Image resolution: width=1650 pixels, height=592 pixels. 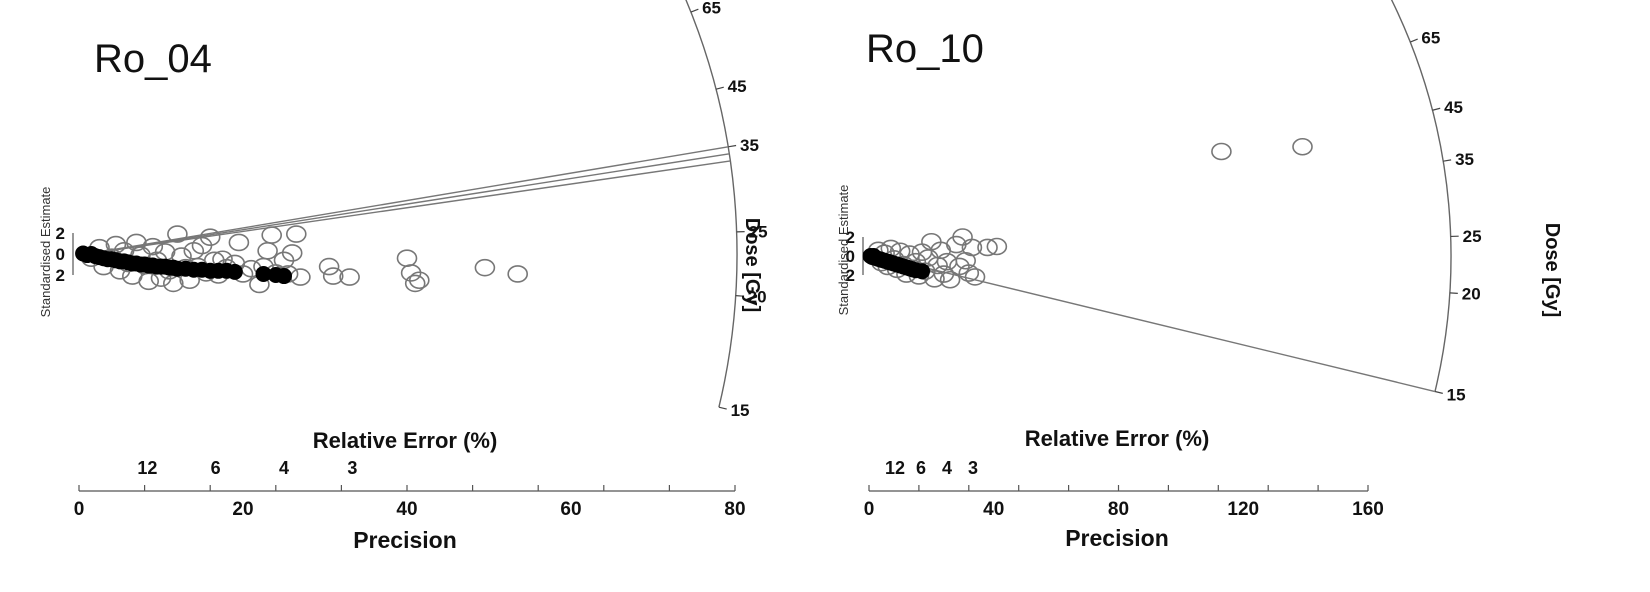 I want to click on precision-tick-label: 120, so click(x=1243, y=509).